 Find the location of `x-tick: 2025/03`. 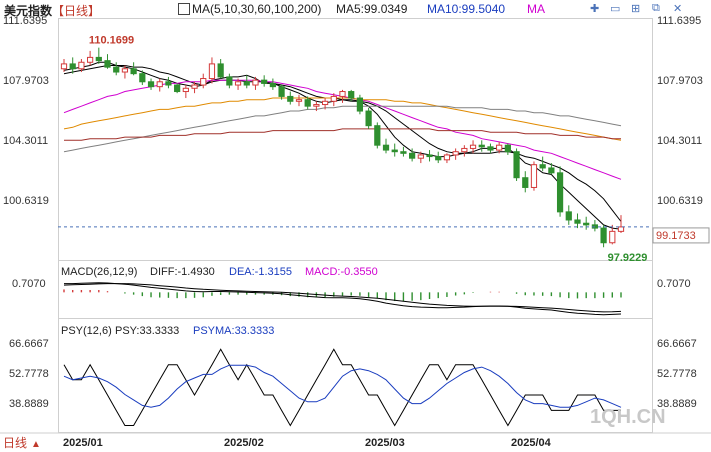

x-tick: 2025/03 is located at coordinates (385, 443).